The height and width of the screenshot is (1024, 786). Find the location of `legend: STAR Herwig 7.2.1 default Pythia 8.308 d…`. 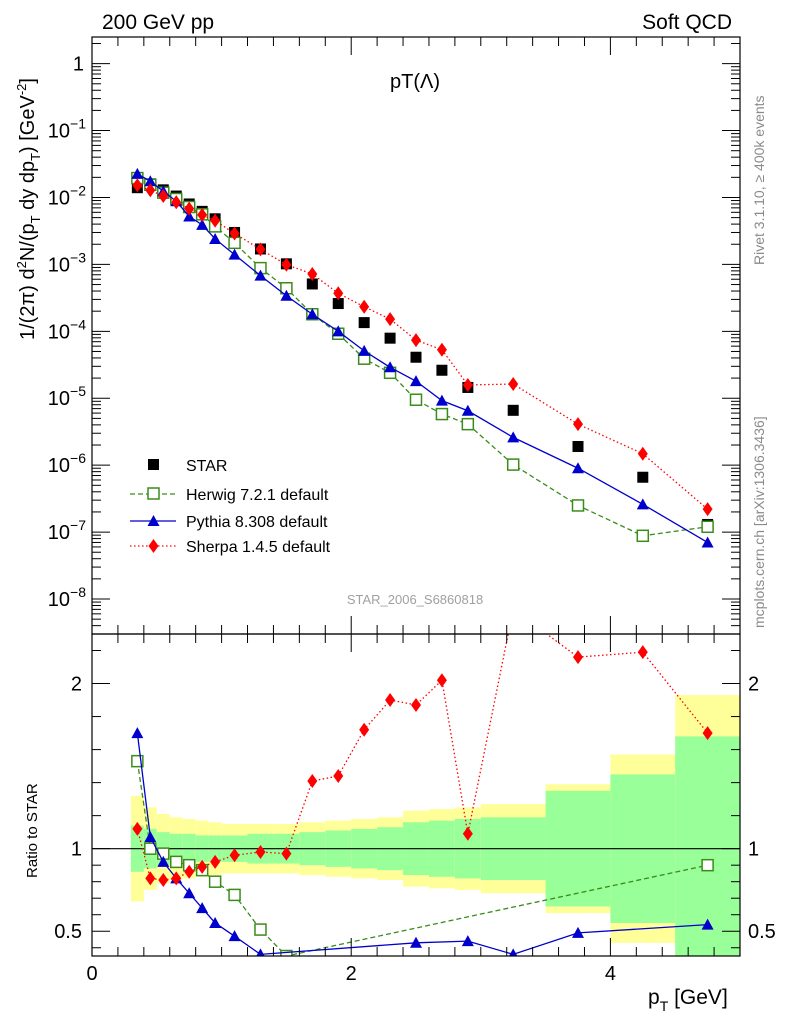

legend: STAR Herwig 7.2.1 default Pythia 8.308 d… is located at coordinates (230, 507).